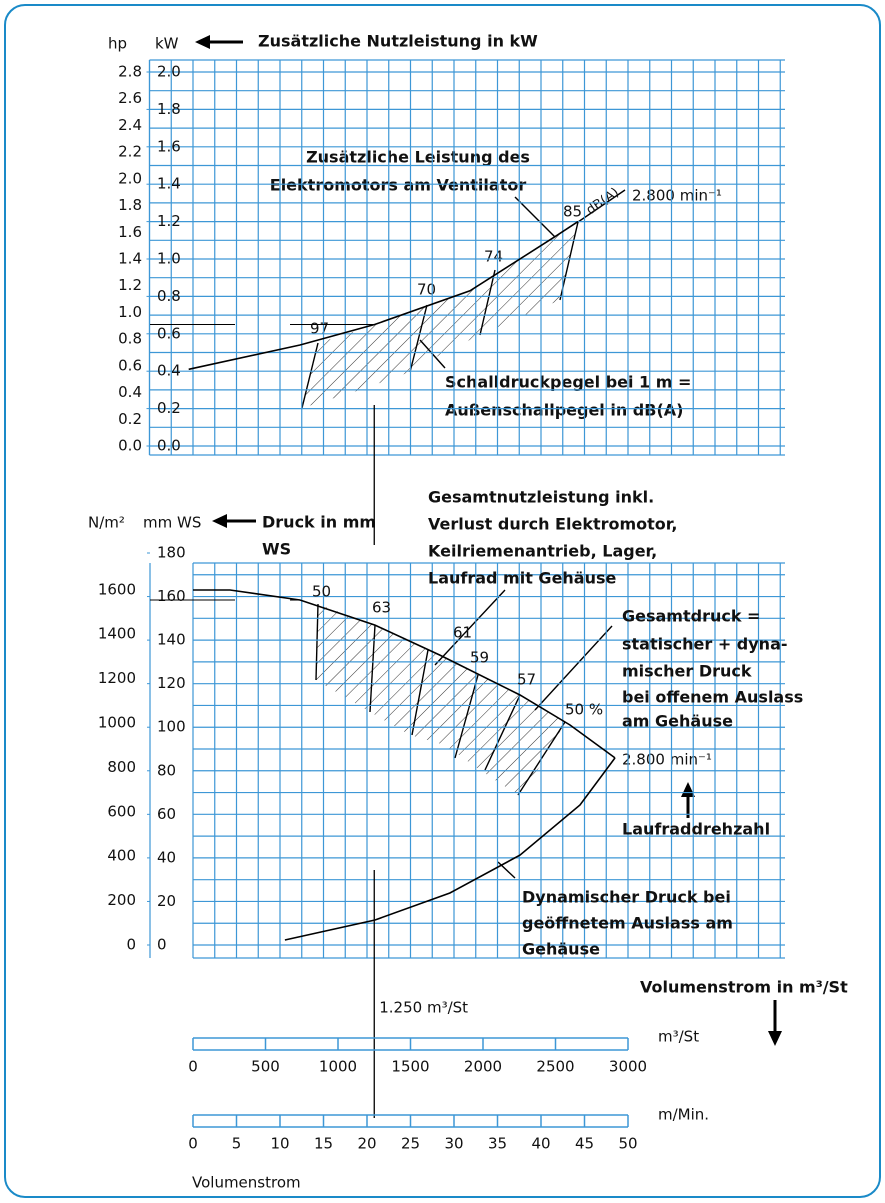 The width and height of the screenshot is (885, 1203). Describe the element at coordinates (696, 829) in the screenshot. I see `annotation: Laufraddrehzahl` at that location.